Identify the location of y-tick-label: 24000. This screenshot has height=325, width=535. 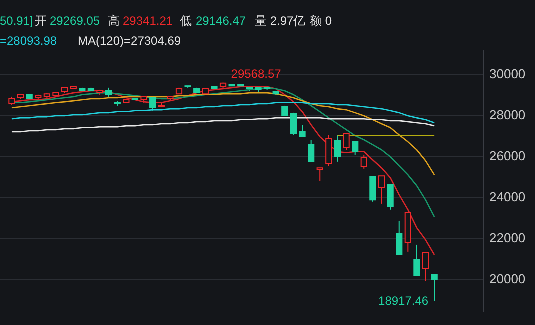
(508, 196).